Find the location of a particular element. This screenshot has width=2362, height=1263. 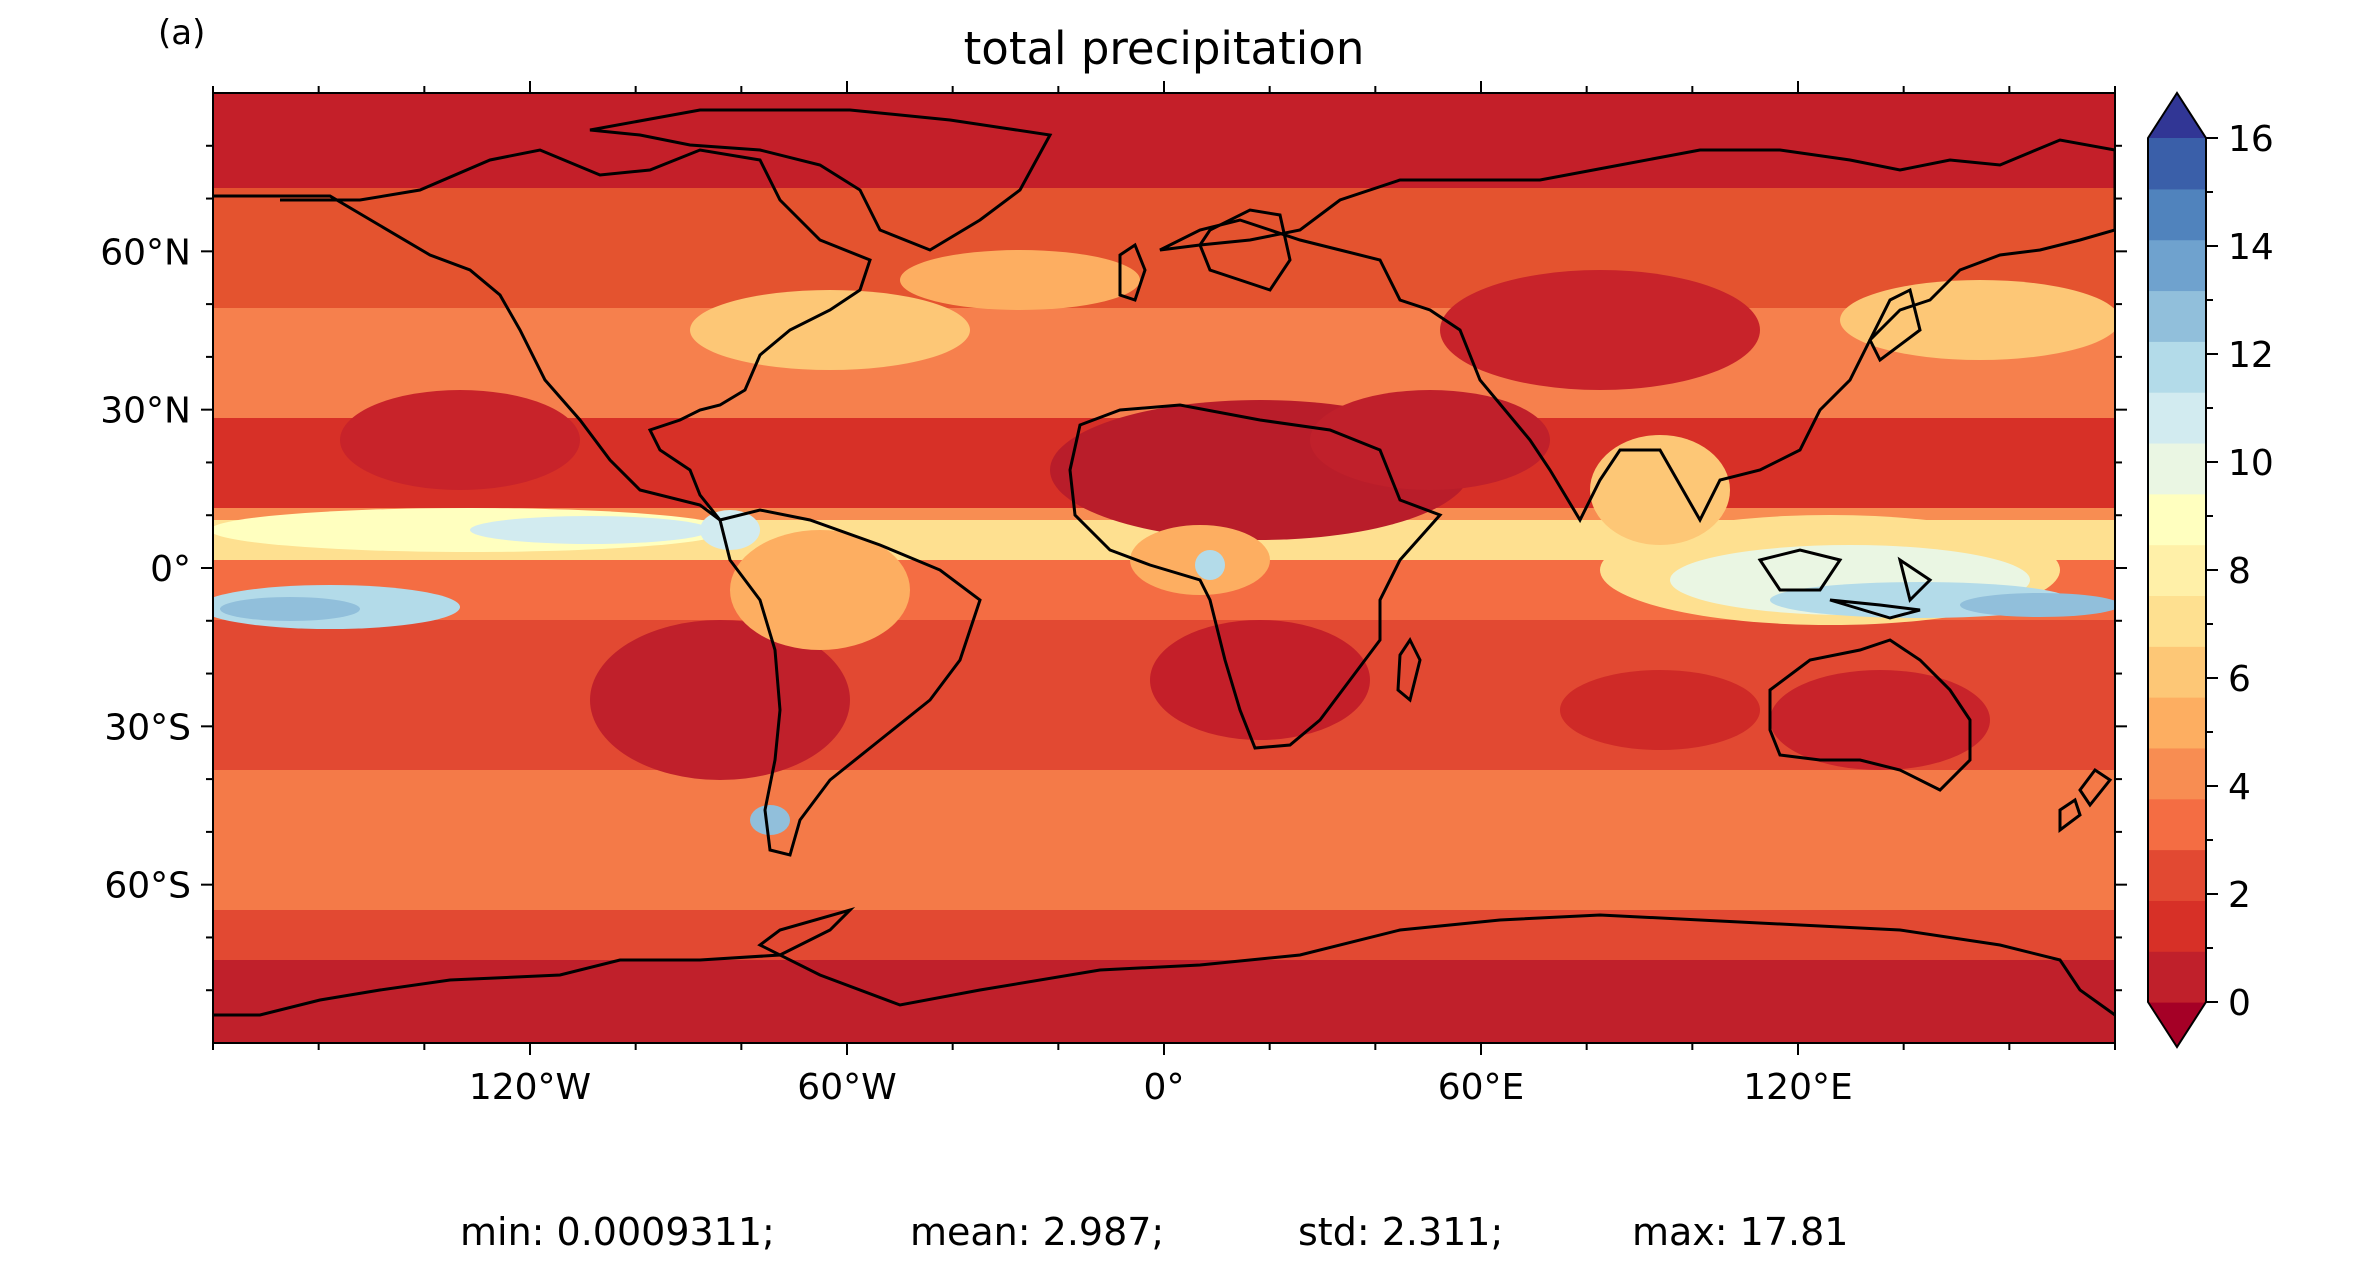

indian-ocean-dry is located at coordinates (1660, 710).